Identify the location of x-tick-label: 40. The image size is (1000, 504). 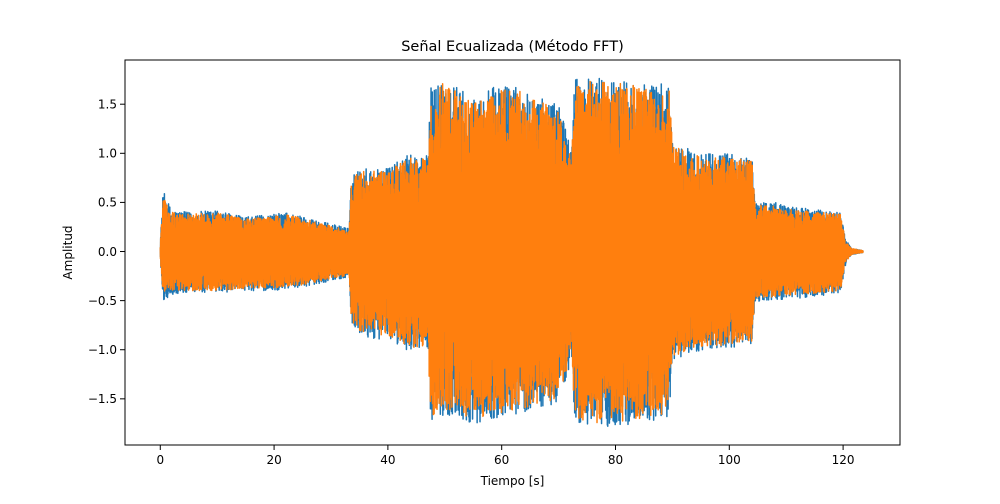
(387, 460).